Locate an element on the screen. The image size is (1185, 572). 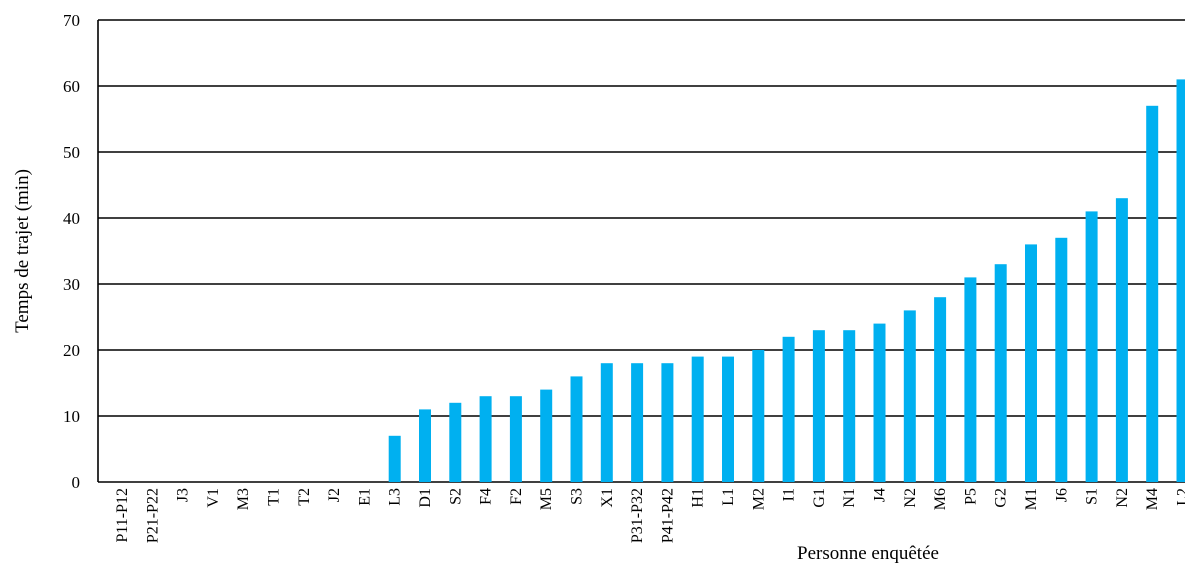
x-tick-label: J4 is located at coordinates (880, 495).